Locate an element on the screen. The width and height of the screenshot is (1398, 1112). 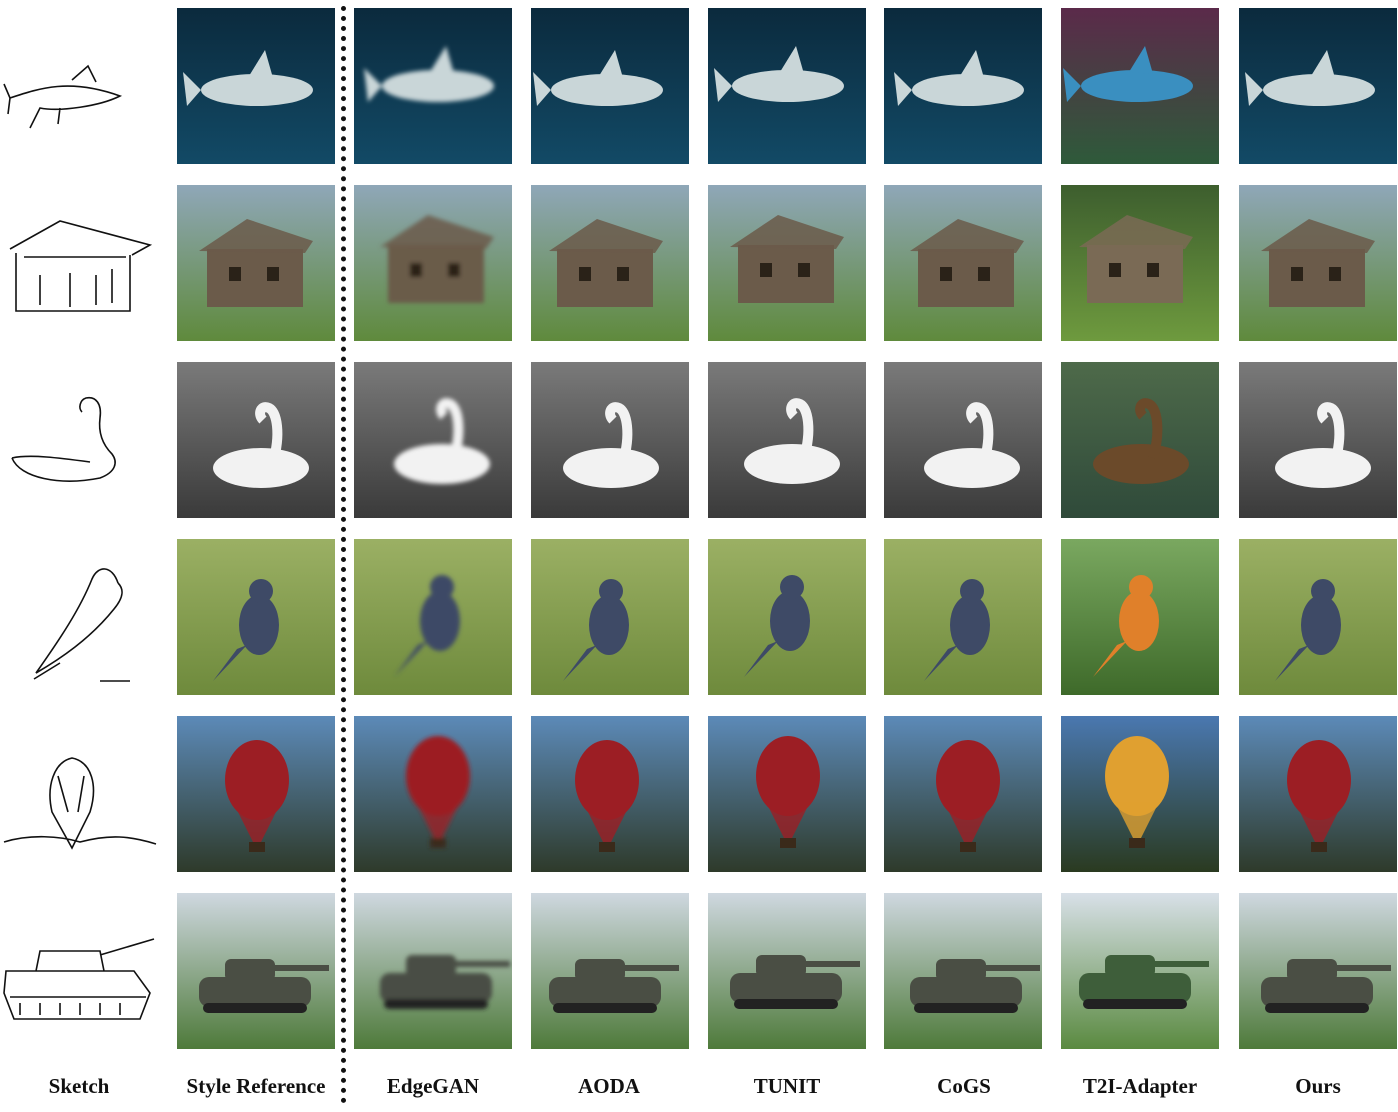
cell-swan-tunit is located at coordinates (787, 440).